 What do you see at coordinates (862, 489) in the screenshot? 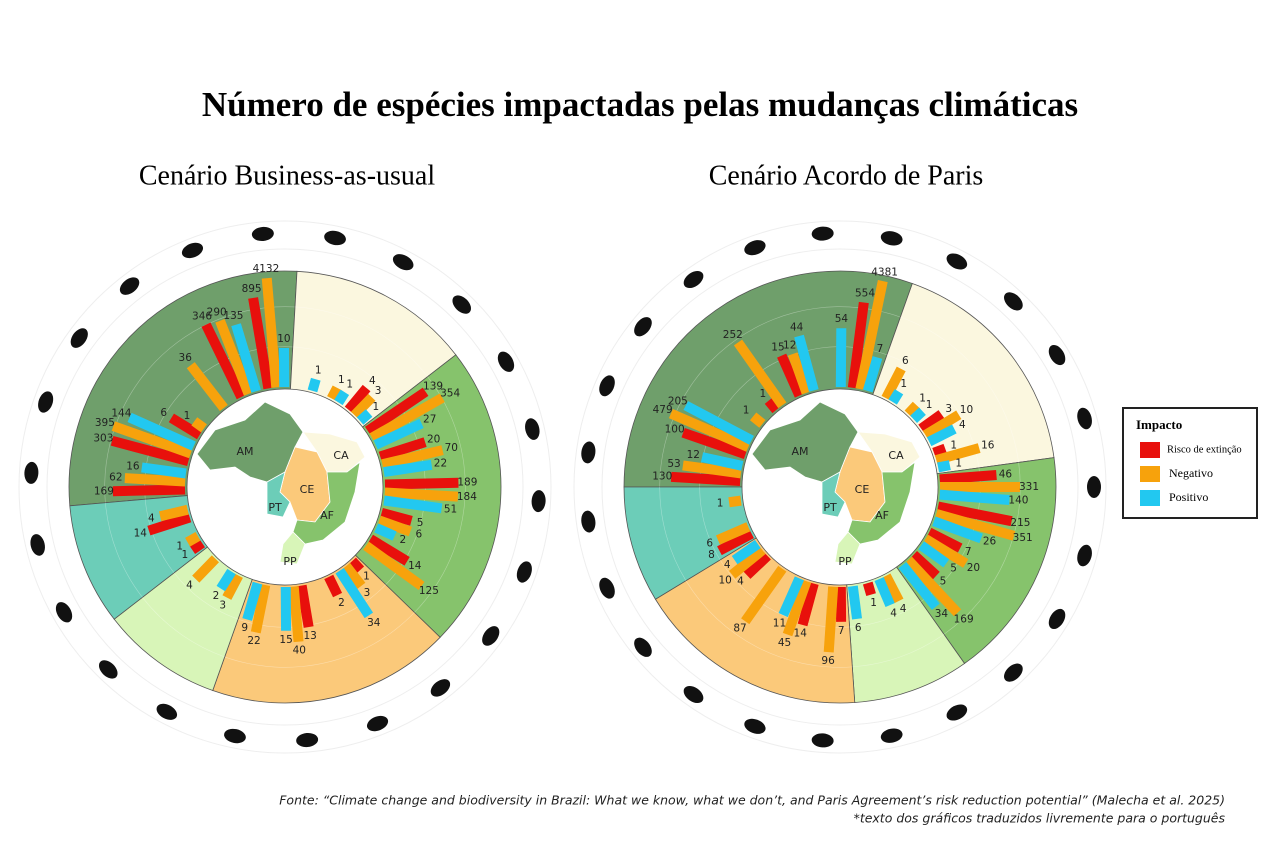
I see `map-label: CE` at bounding box center [862, 489].